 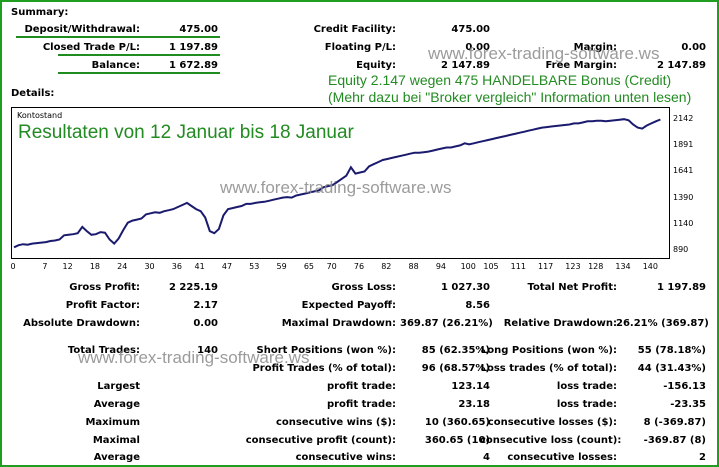 I want to click on floating-value: 0.00, so click(x=477, y=47).